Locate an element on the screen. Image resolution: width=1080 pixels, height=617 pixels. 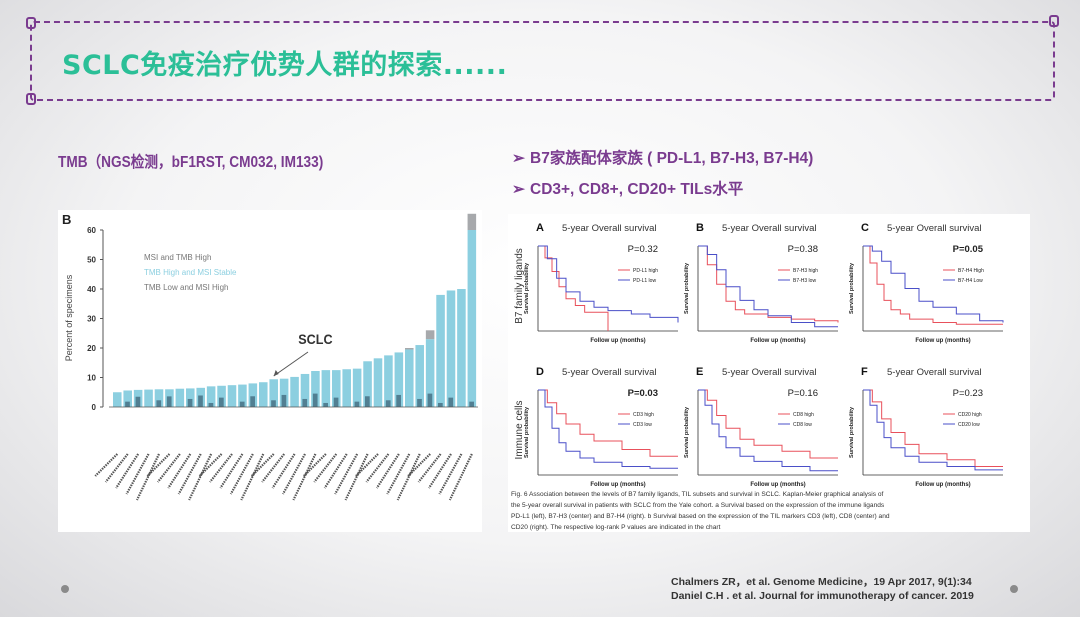
km-curve-high is located at coordinates (608, 423).